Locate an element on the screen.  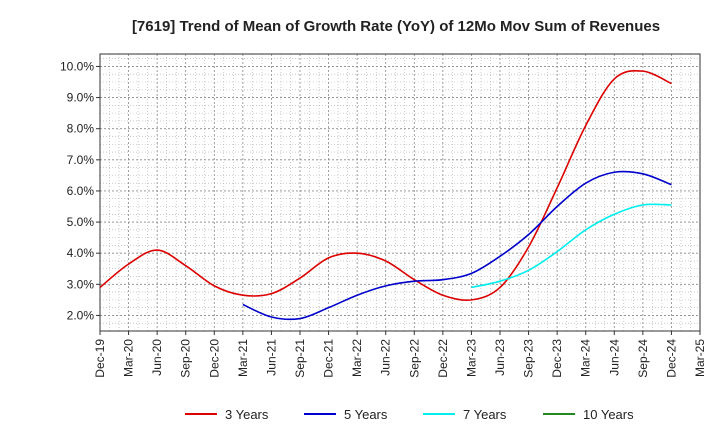
y-tick-label: 7.0% is located at coordinates (81, 160).